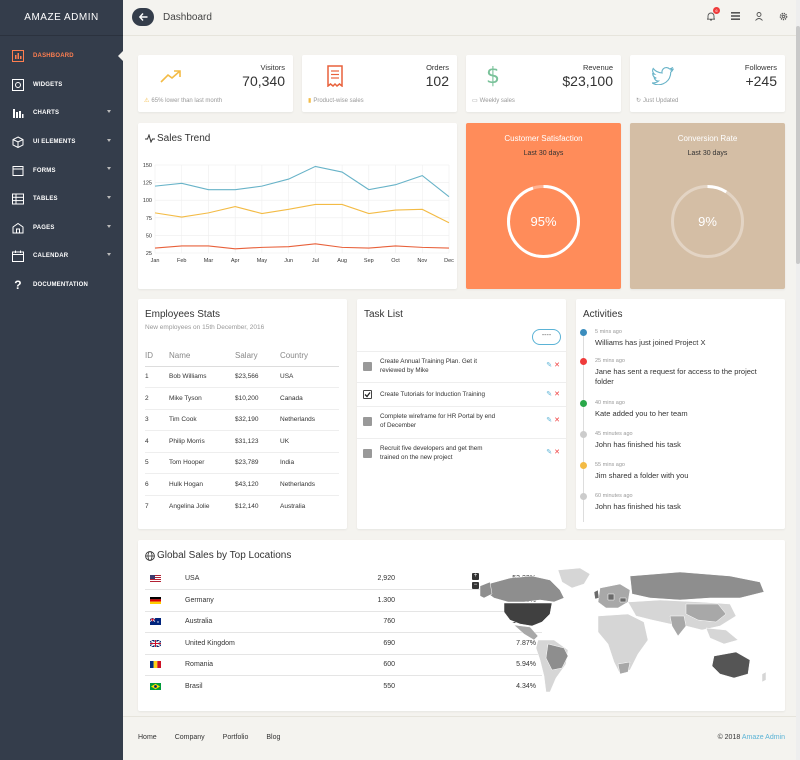 The image size is (800, 760). Describe the element at coordinates (44, 227) in the screenshot. I see `sidebar-item-label: PAGES` at that location.